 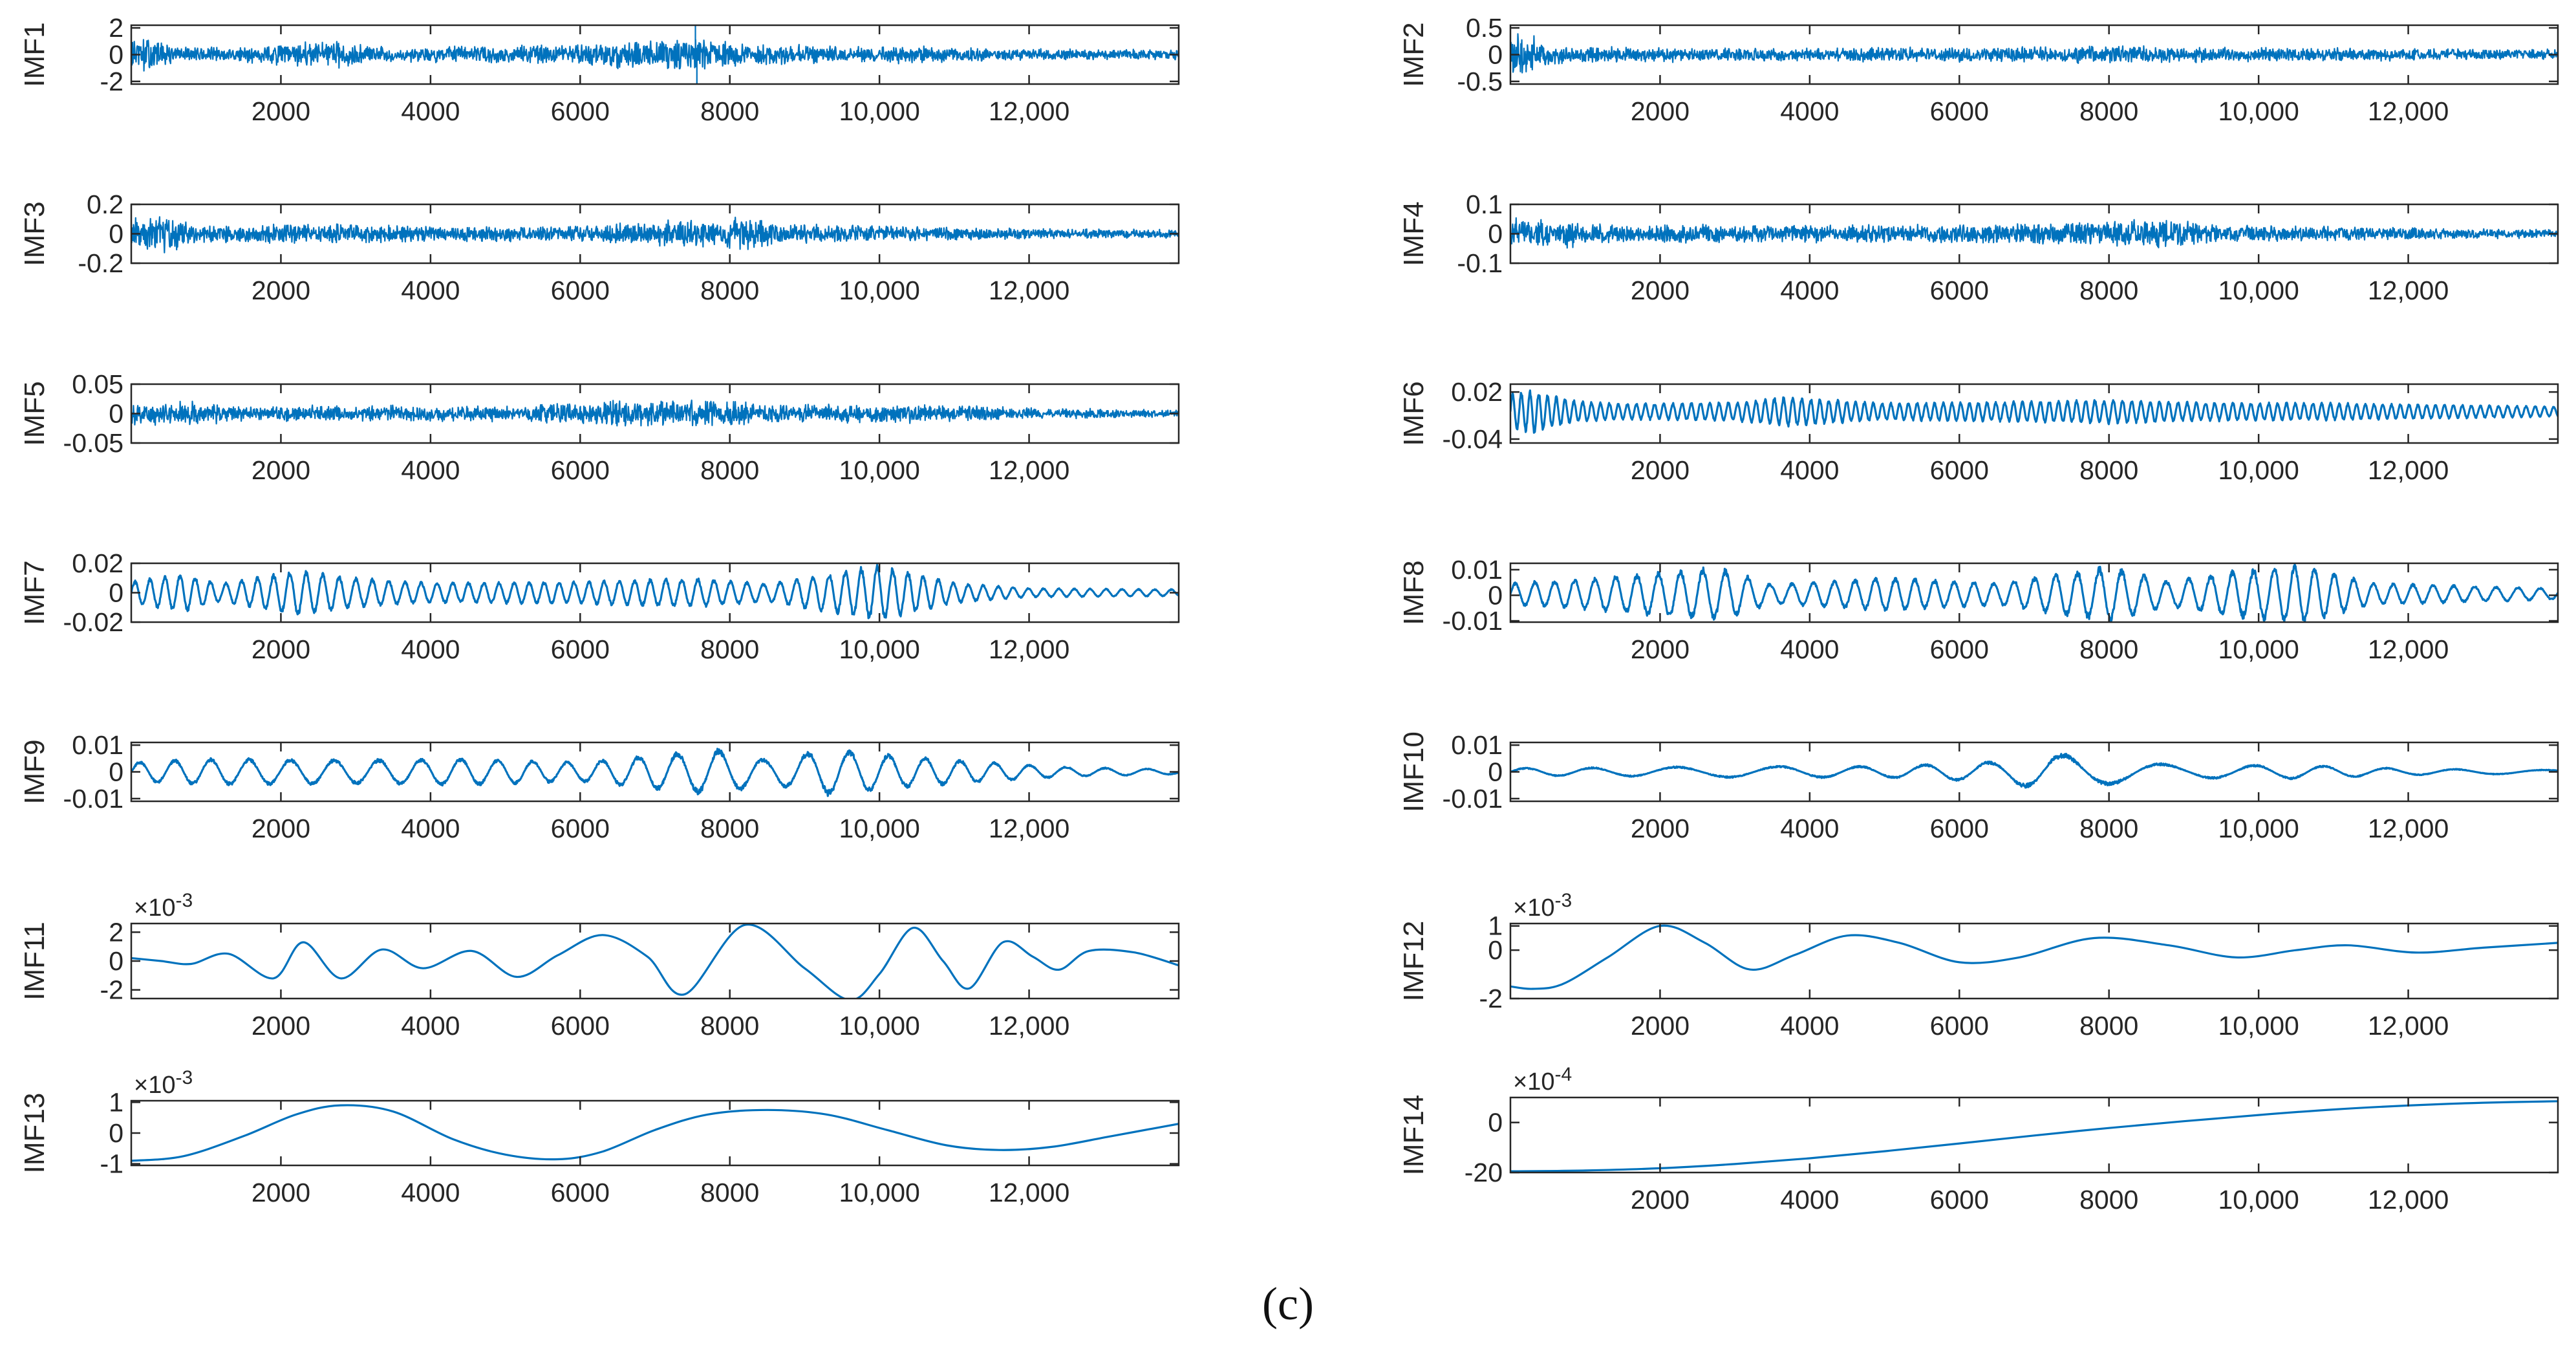 What do you see at coordinates (116, 234) in the screenshot?
I see `imf3-ytick-label: 0` at bounding box center [116, 234].